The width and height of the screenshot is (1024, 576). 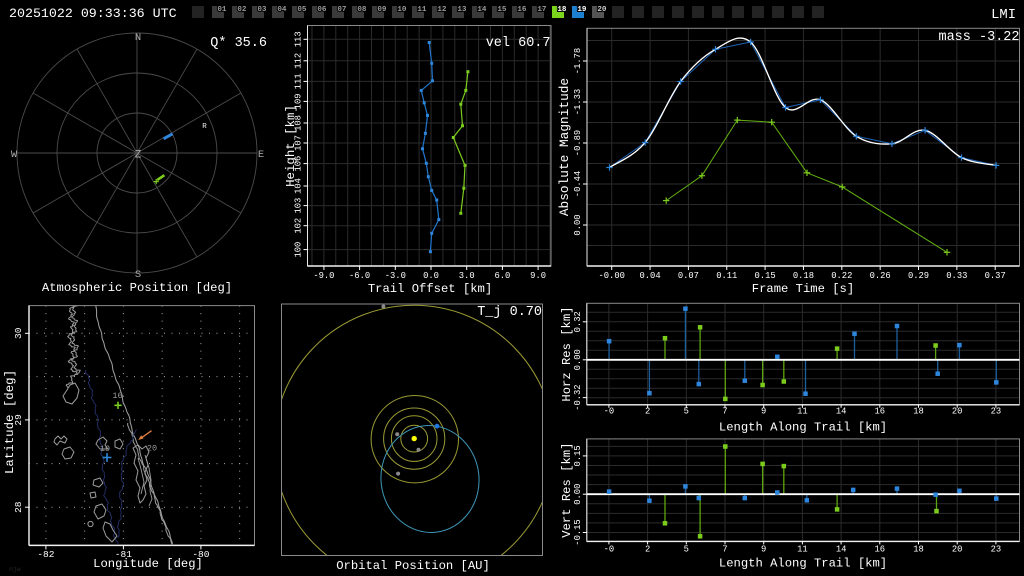 What do you see at coordinates (14, 155) in the screenshot?
I see `svg-text: W` at bounding box center [14, 155].